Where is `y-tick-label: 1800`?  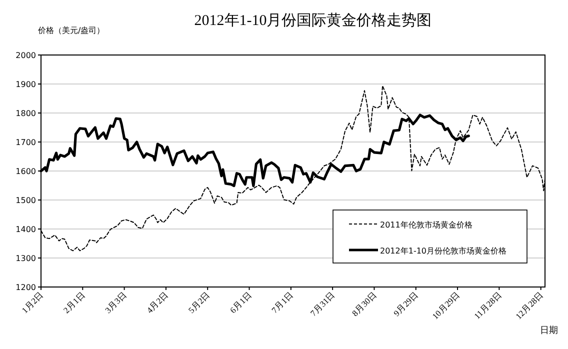 y-tick-label: 1800 is located at coordinates (26, 113).